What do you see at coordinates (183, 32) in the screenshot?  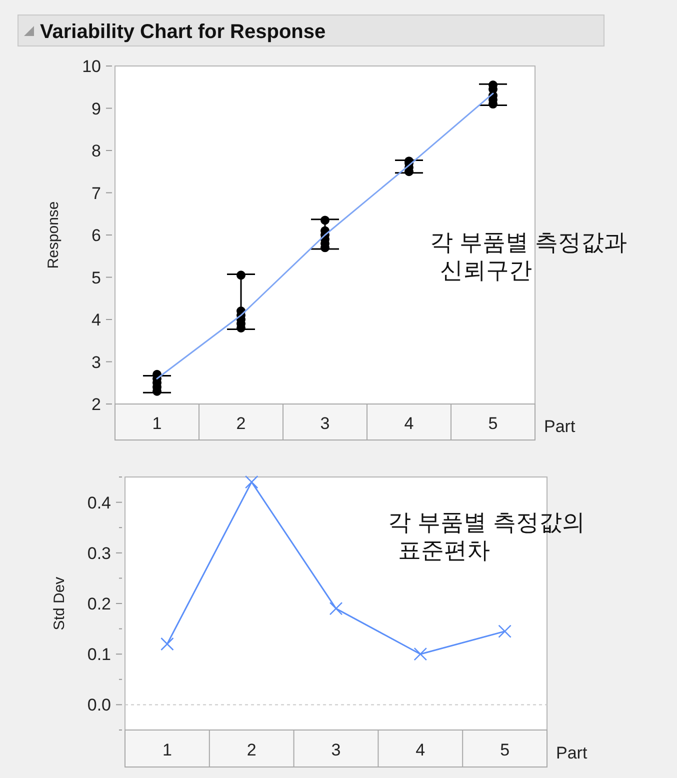 I see `chart-title: Variability Chart for Response` at bounding box center [183, 32].